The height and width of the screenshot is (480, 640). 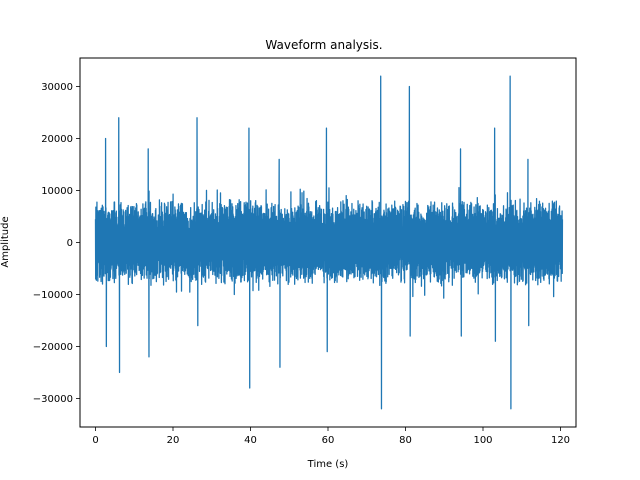 What do you see at coordinates (53, 399) in the screenshot?
I see `y-tick-label: −30000` at bounding box center [53, 399].